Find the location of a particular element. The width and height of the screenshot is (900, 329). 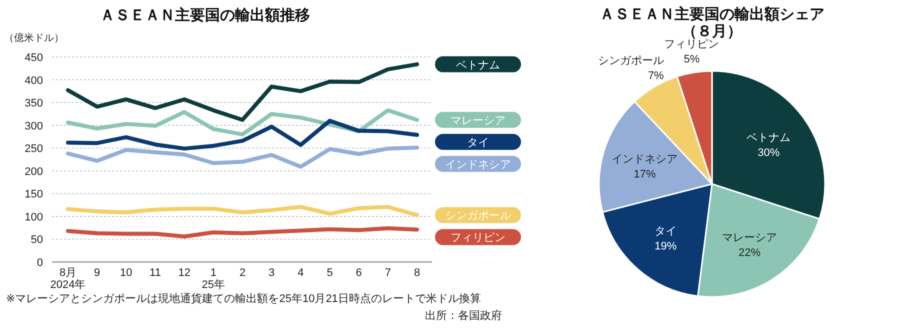

x-tick-label: 12 is located at coordinates (184, 273).